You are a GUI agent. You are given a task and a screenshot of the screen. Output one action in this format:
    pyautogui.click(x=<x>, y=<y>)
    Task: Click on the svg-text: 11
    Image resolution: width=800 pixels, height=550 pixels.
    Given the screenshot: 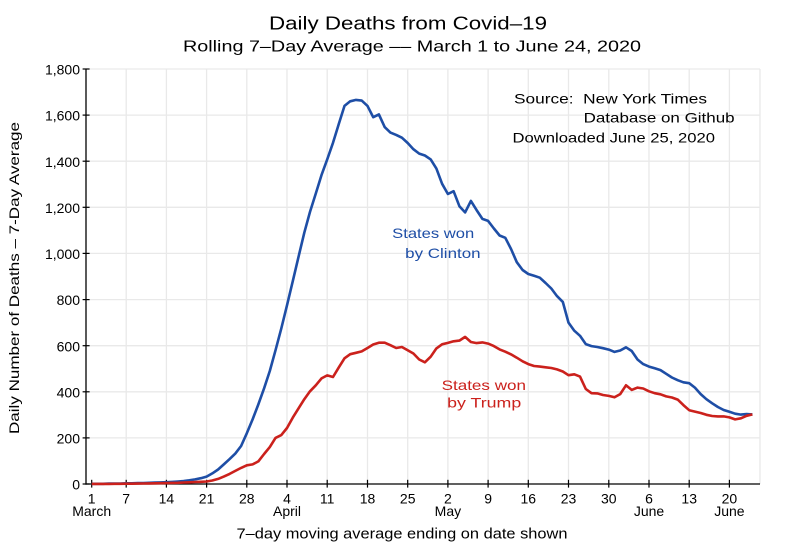 What is the action you would take?
    pyautogui.click(x=327, y=499)
    